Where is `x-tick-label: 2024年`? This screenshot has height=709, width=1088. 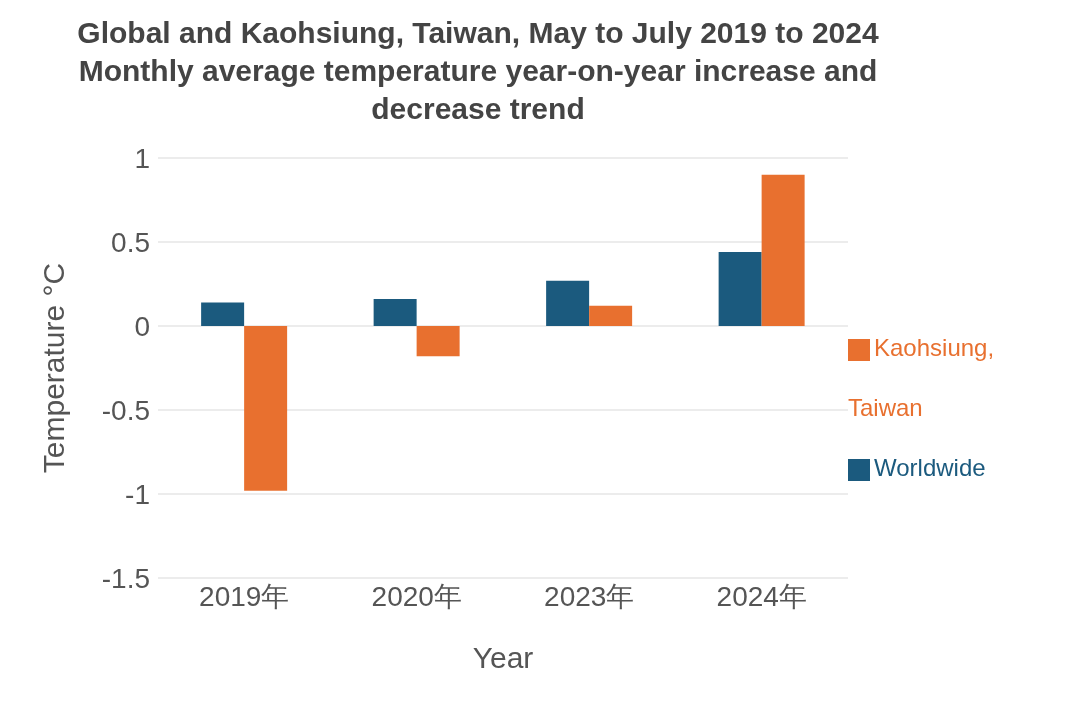
x-tick-label: 2024年 is located at coordinates (761, 596).